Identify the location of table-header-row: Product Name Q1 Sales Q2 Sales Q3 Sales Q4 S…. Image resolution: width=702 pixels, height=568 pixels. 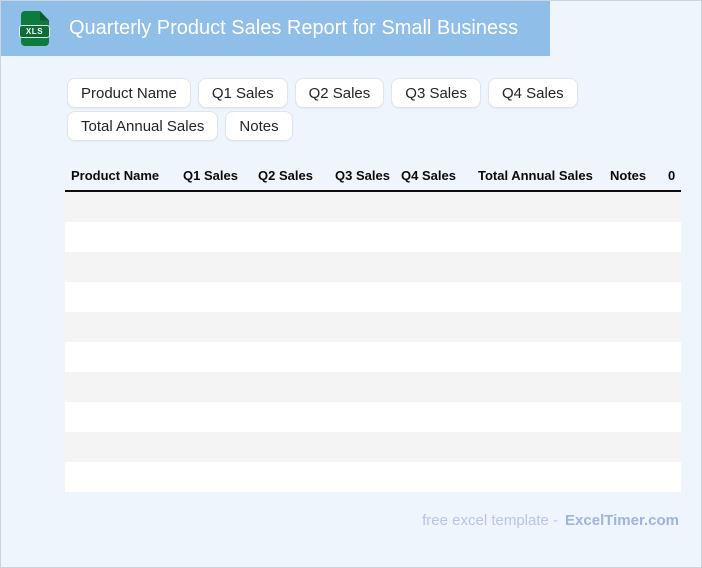
(373, 176).